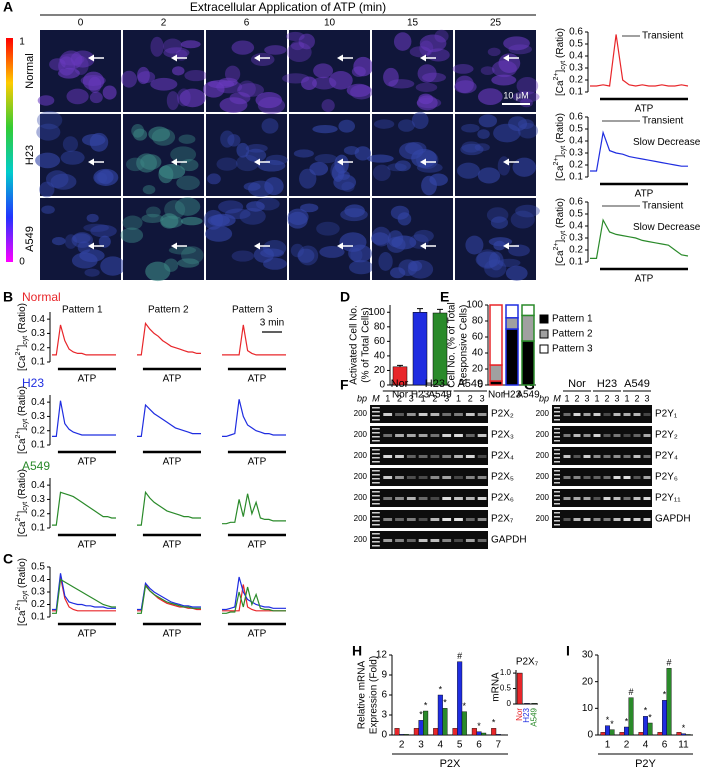 The width and height of the screenshot is (706, 772). Describe the element at coordinates (38, 347) in the screenshot. I see `y-tick-label: 0.2` at that location.